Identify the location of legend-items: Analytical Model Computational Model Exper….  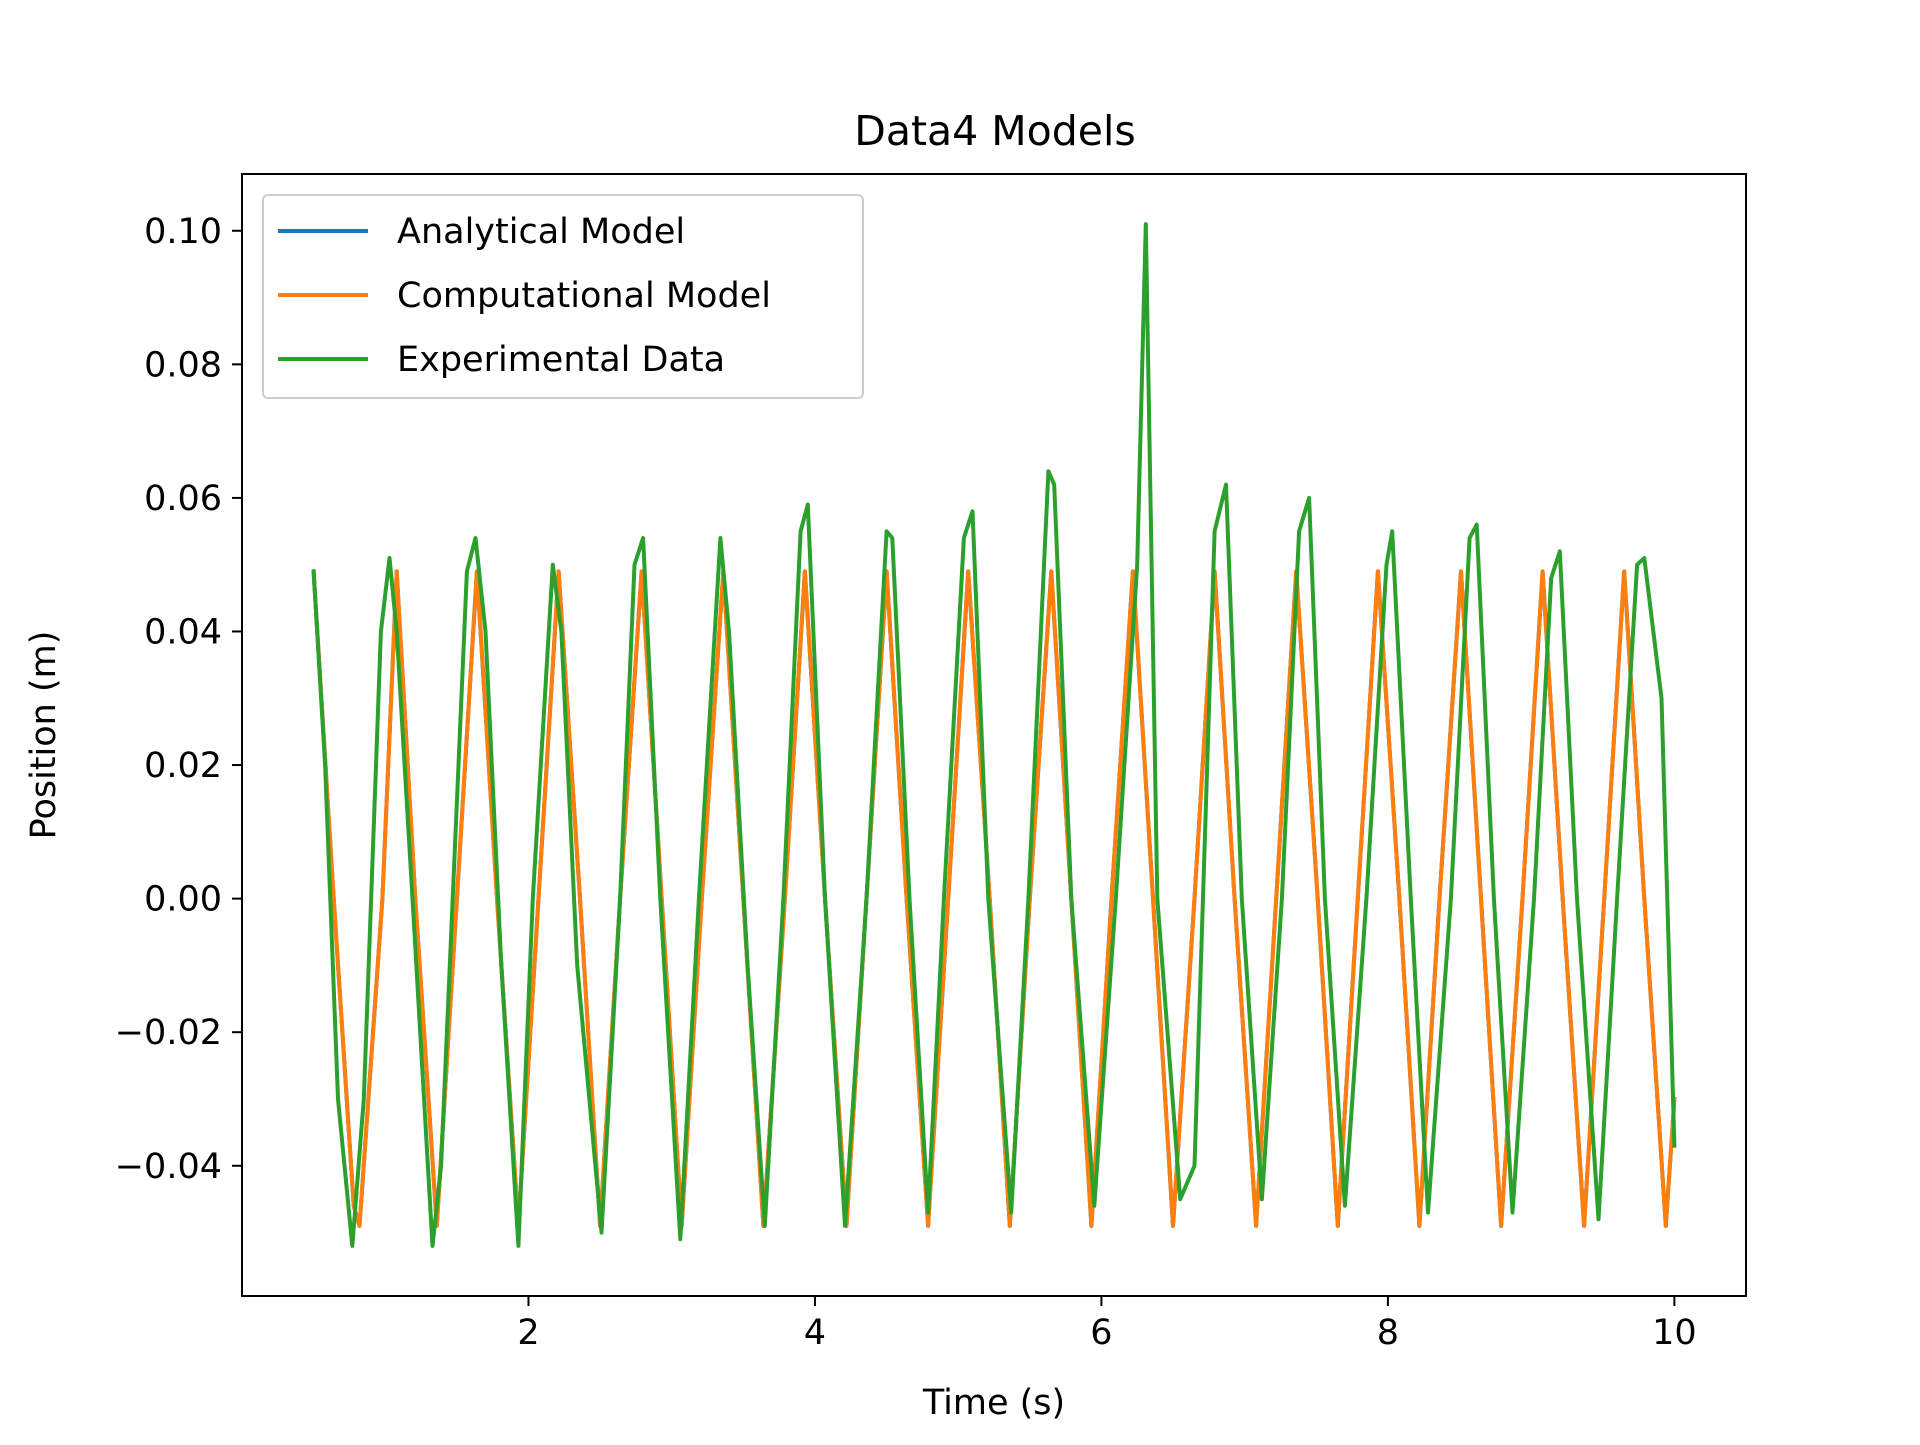
(524, 296).